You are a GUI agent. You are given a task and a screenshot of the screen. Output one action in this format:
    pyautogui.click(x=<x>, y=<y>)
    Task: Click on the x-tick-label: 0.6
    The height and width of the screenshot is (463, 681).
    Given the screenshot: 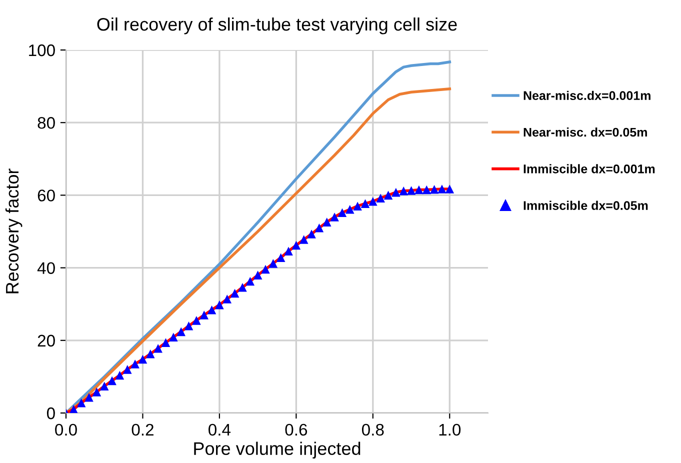 What is the action you would take?
    pyautogui.click(x=296, y=430)
    